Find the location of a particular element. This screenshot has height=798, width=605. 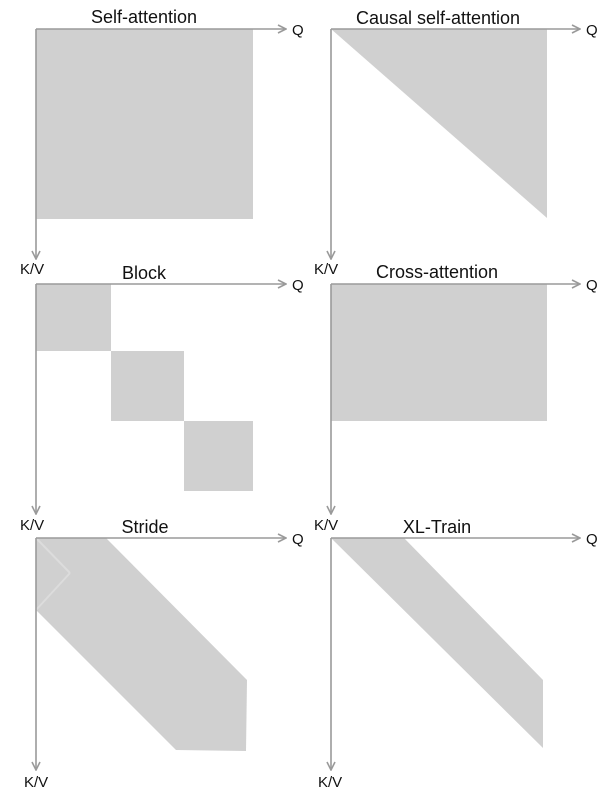

panel-title: Causal self-attention is located at coordinates (438, 18).